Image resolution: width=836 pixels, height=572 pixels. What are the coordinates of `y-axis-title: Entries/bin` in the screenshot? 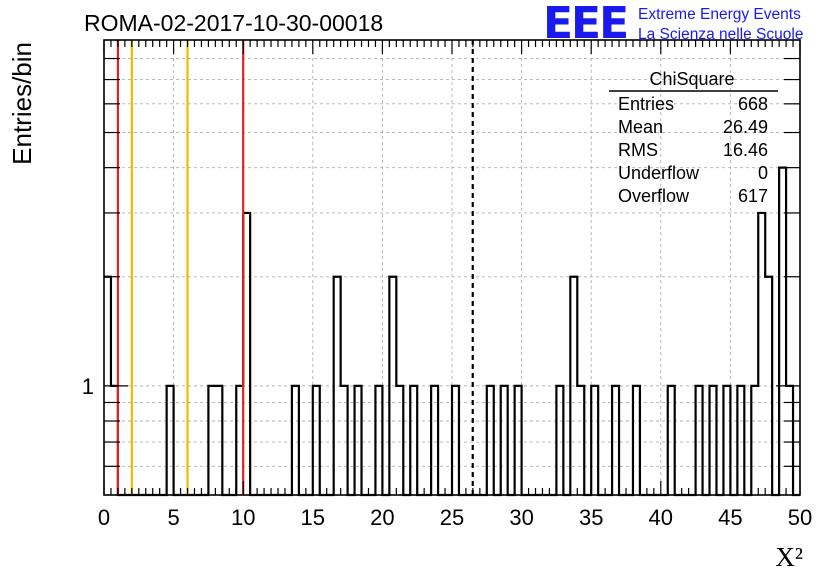 It's located at (22, 103).